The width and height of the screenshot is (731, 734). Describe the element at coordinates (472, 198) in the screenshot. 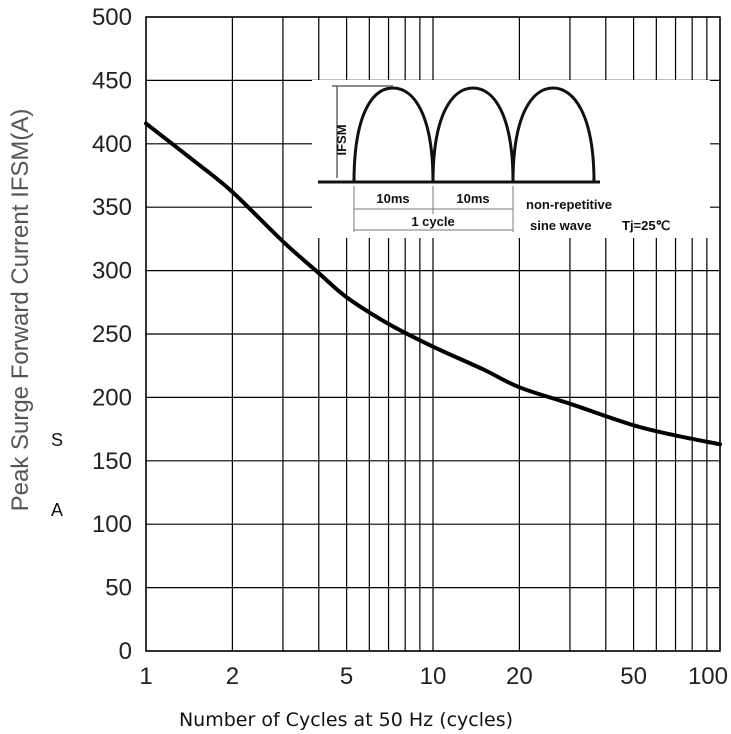

I see `inset-10ms-label-2: 10ms` at that location.